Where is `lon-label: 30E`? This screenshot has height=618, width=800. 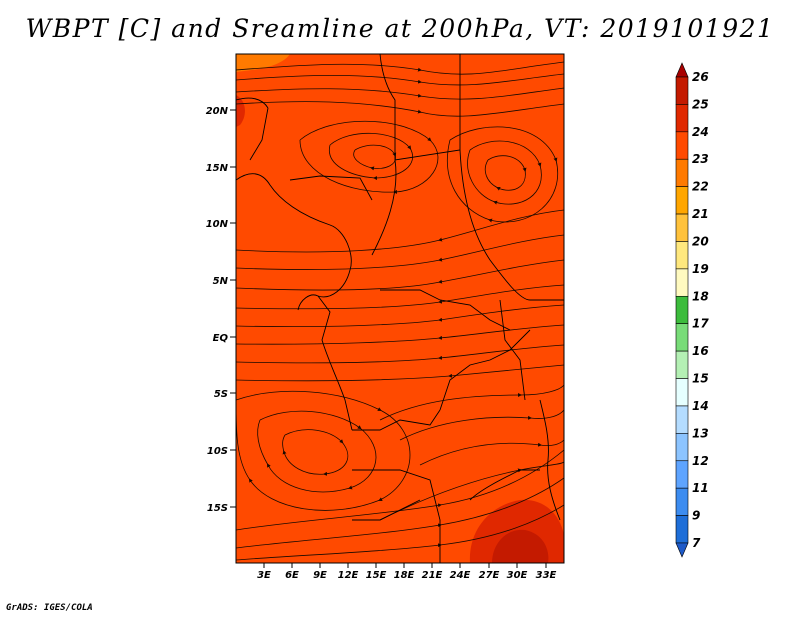
lon-label: 30E is located at coordinates (517, 575).